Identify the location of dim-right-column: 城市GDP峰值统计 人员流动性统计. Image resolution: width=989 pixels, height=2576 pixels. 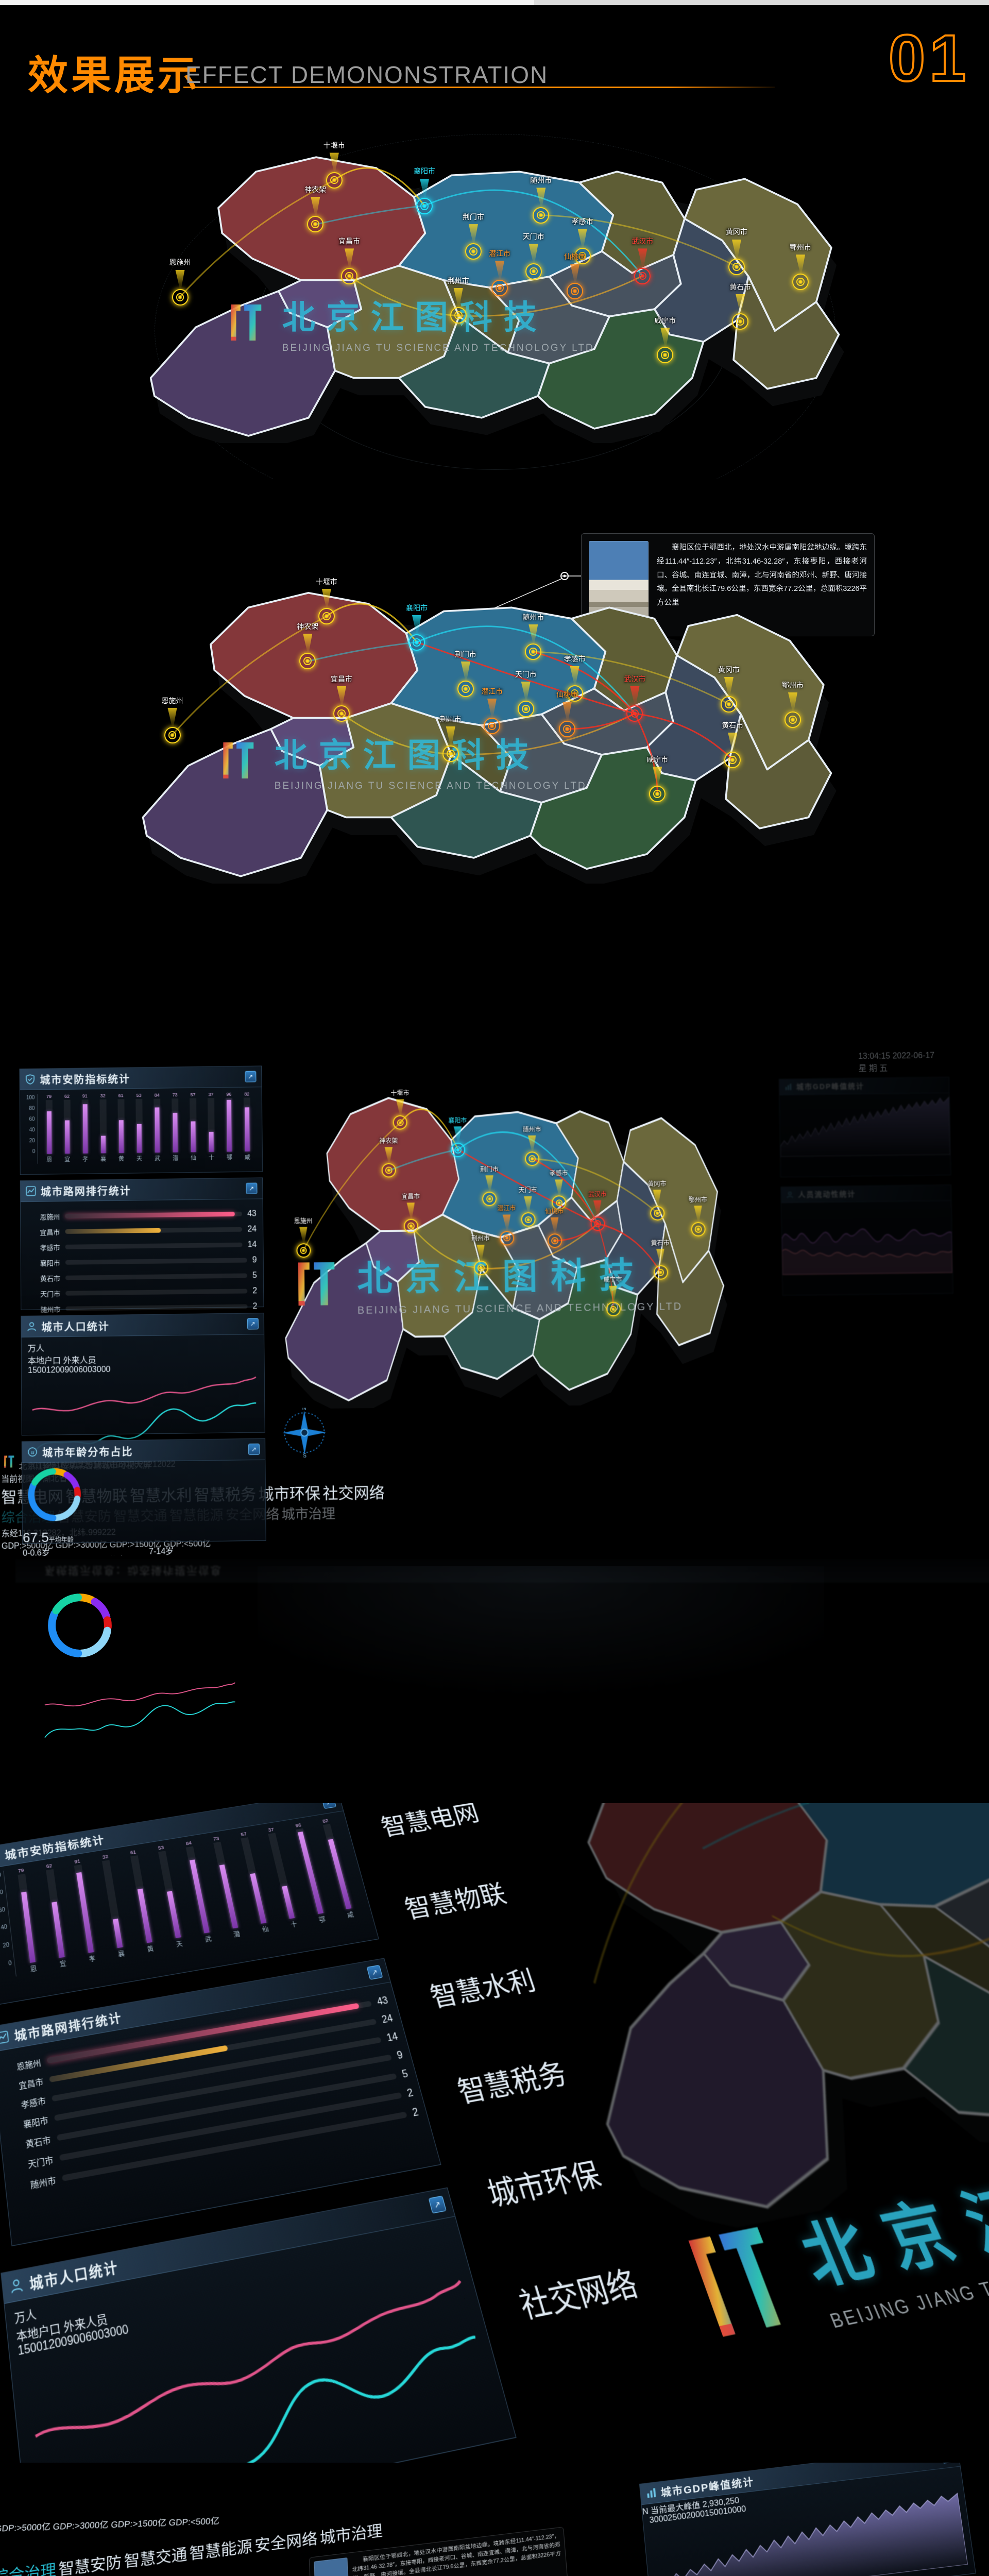
(866, 1186).